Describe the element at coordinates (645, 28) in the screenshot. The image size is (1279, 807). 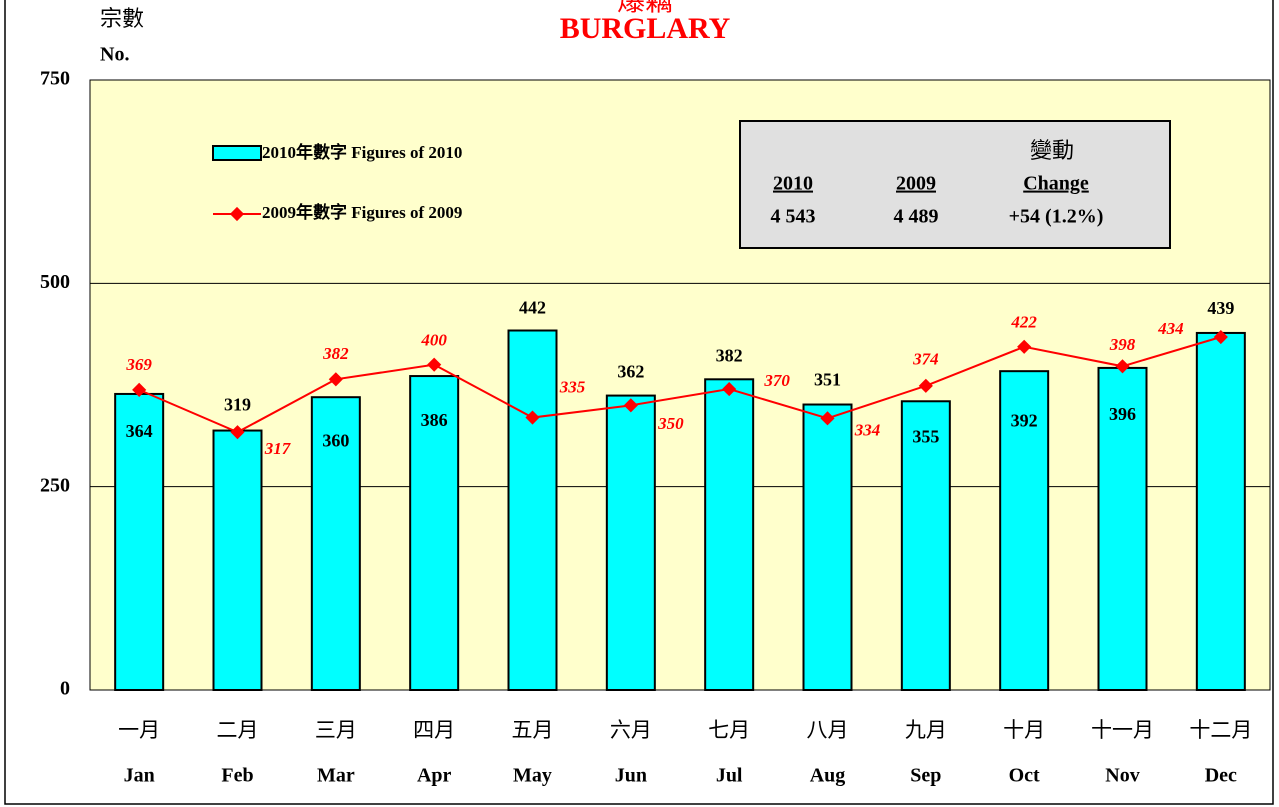
I see `chart-title: BURGLARY` at that location.